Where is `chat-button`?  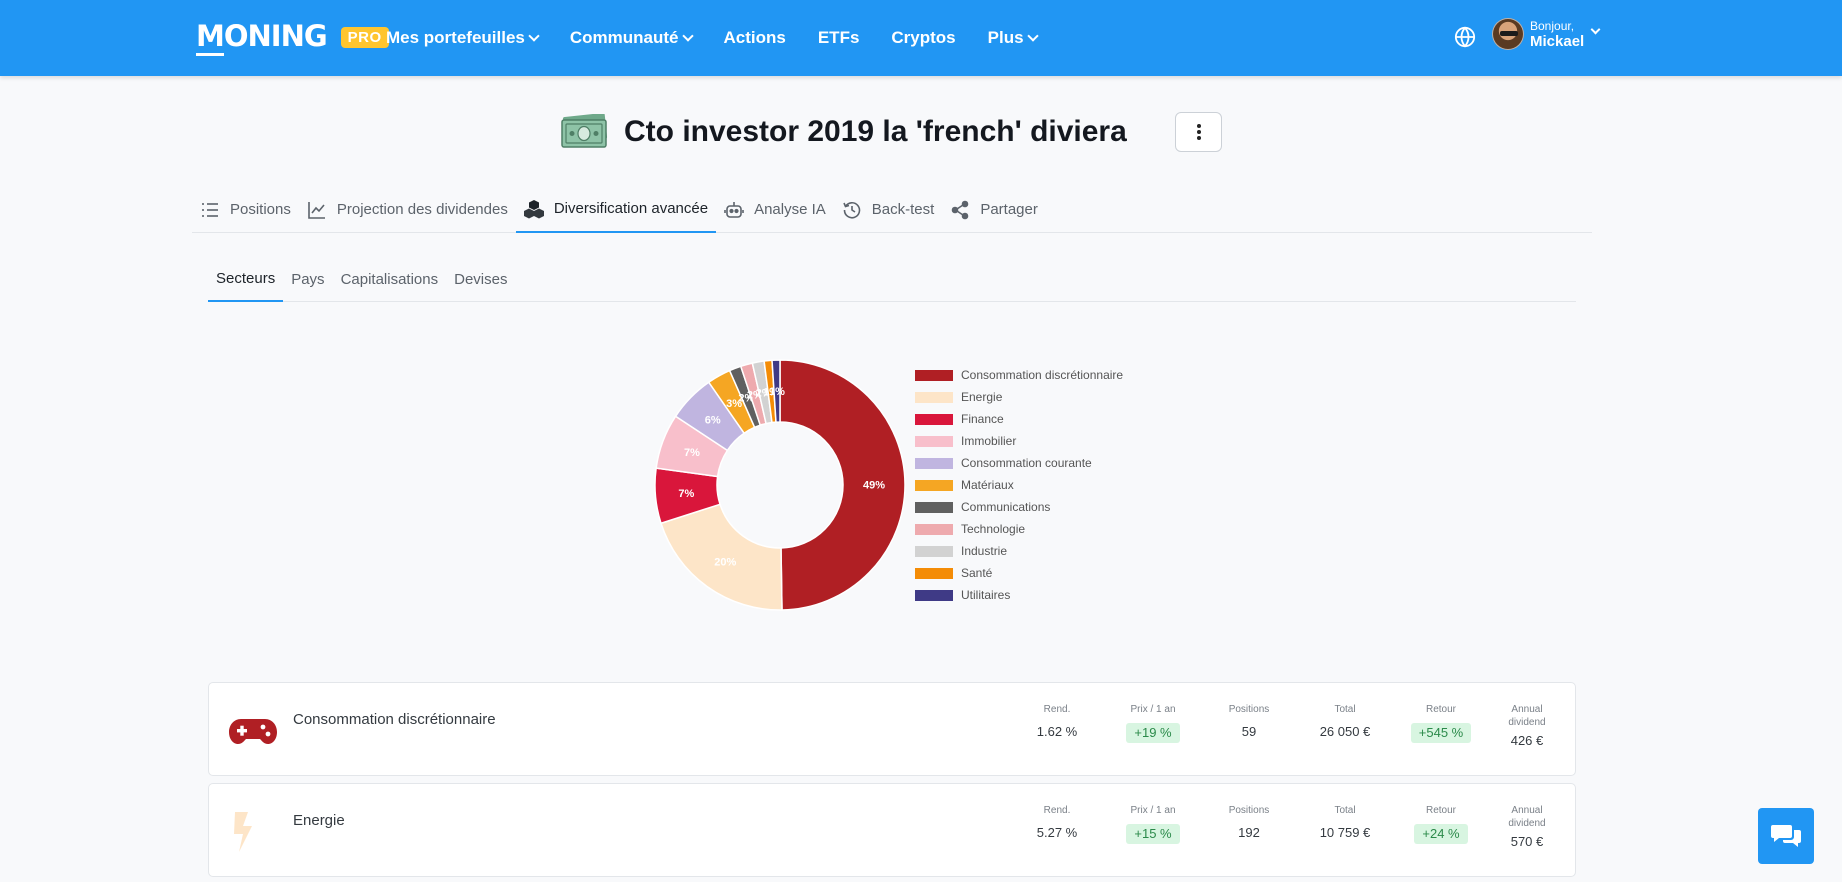
chat-button is located at coordinates (1786, 836).